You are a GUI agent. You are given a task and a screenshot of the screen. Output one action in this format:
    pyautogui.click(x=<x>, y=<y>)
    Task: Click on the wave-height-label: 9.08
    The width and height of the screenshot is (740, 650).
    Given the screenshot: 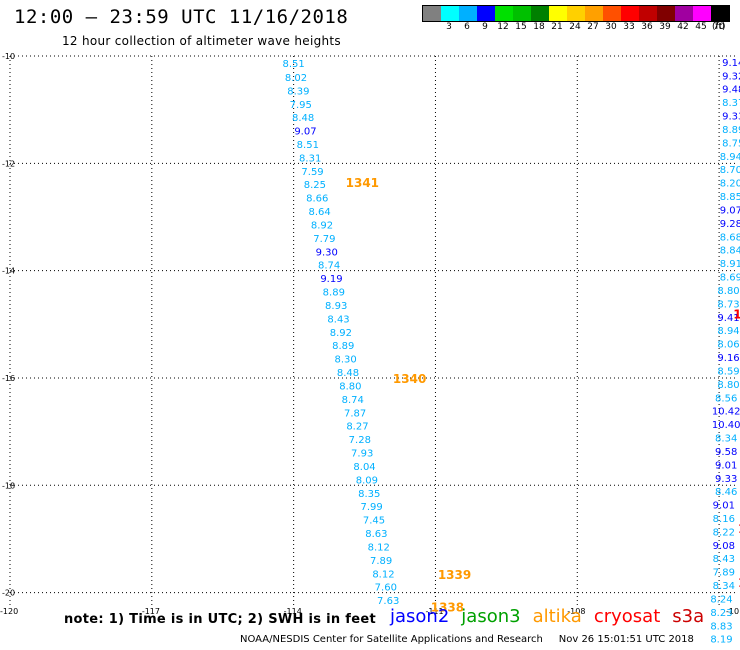 What is the action you would take?
    pyautogui.click(x=724, y=546)
    